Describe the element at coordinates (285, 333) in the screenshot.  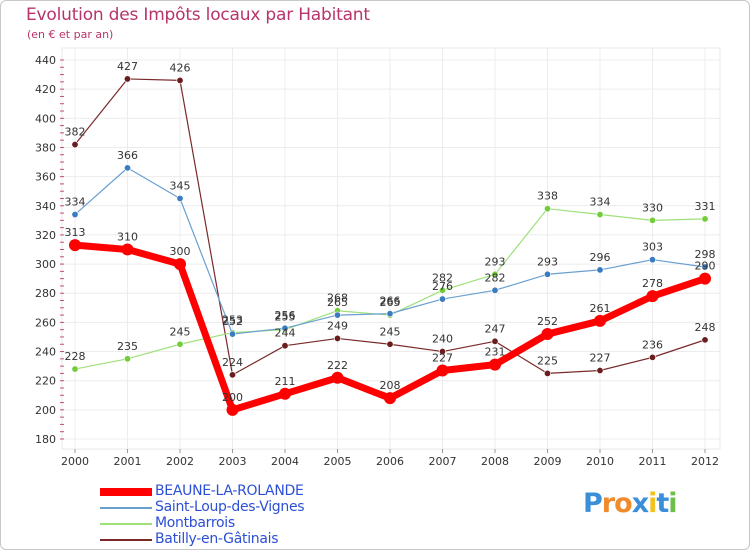
I see `data-label: 244` at that location.